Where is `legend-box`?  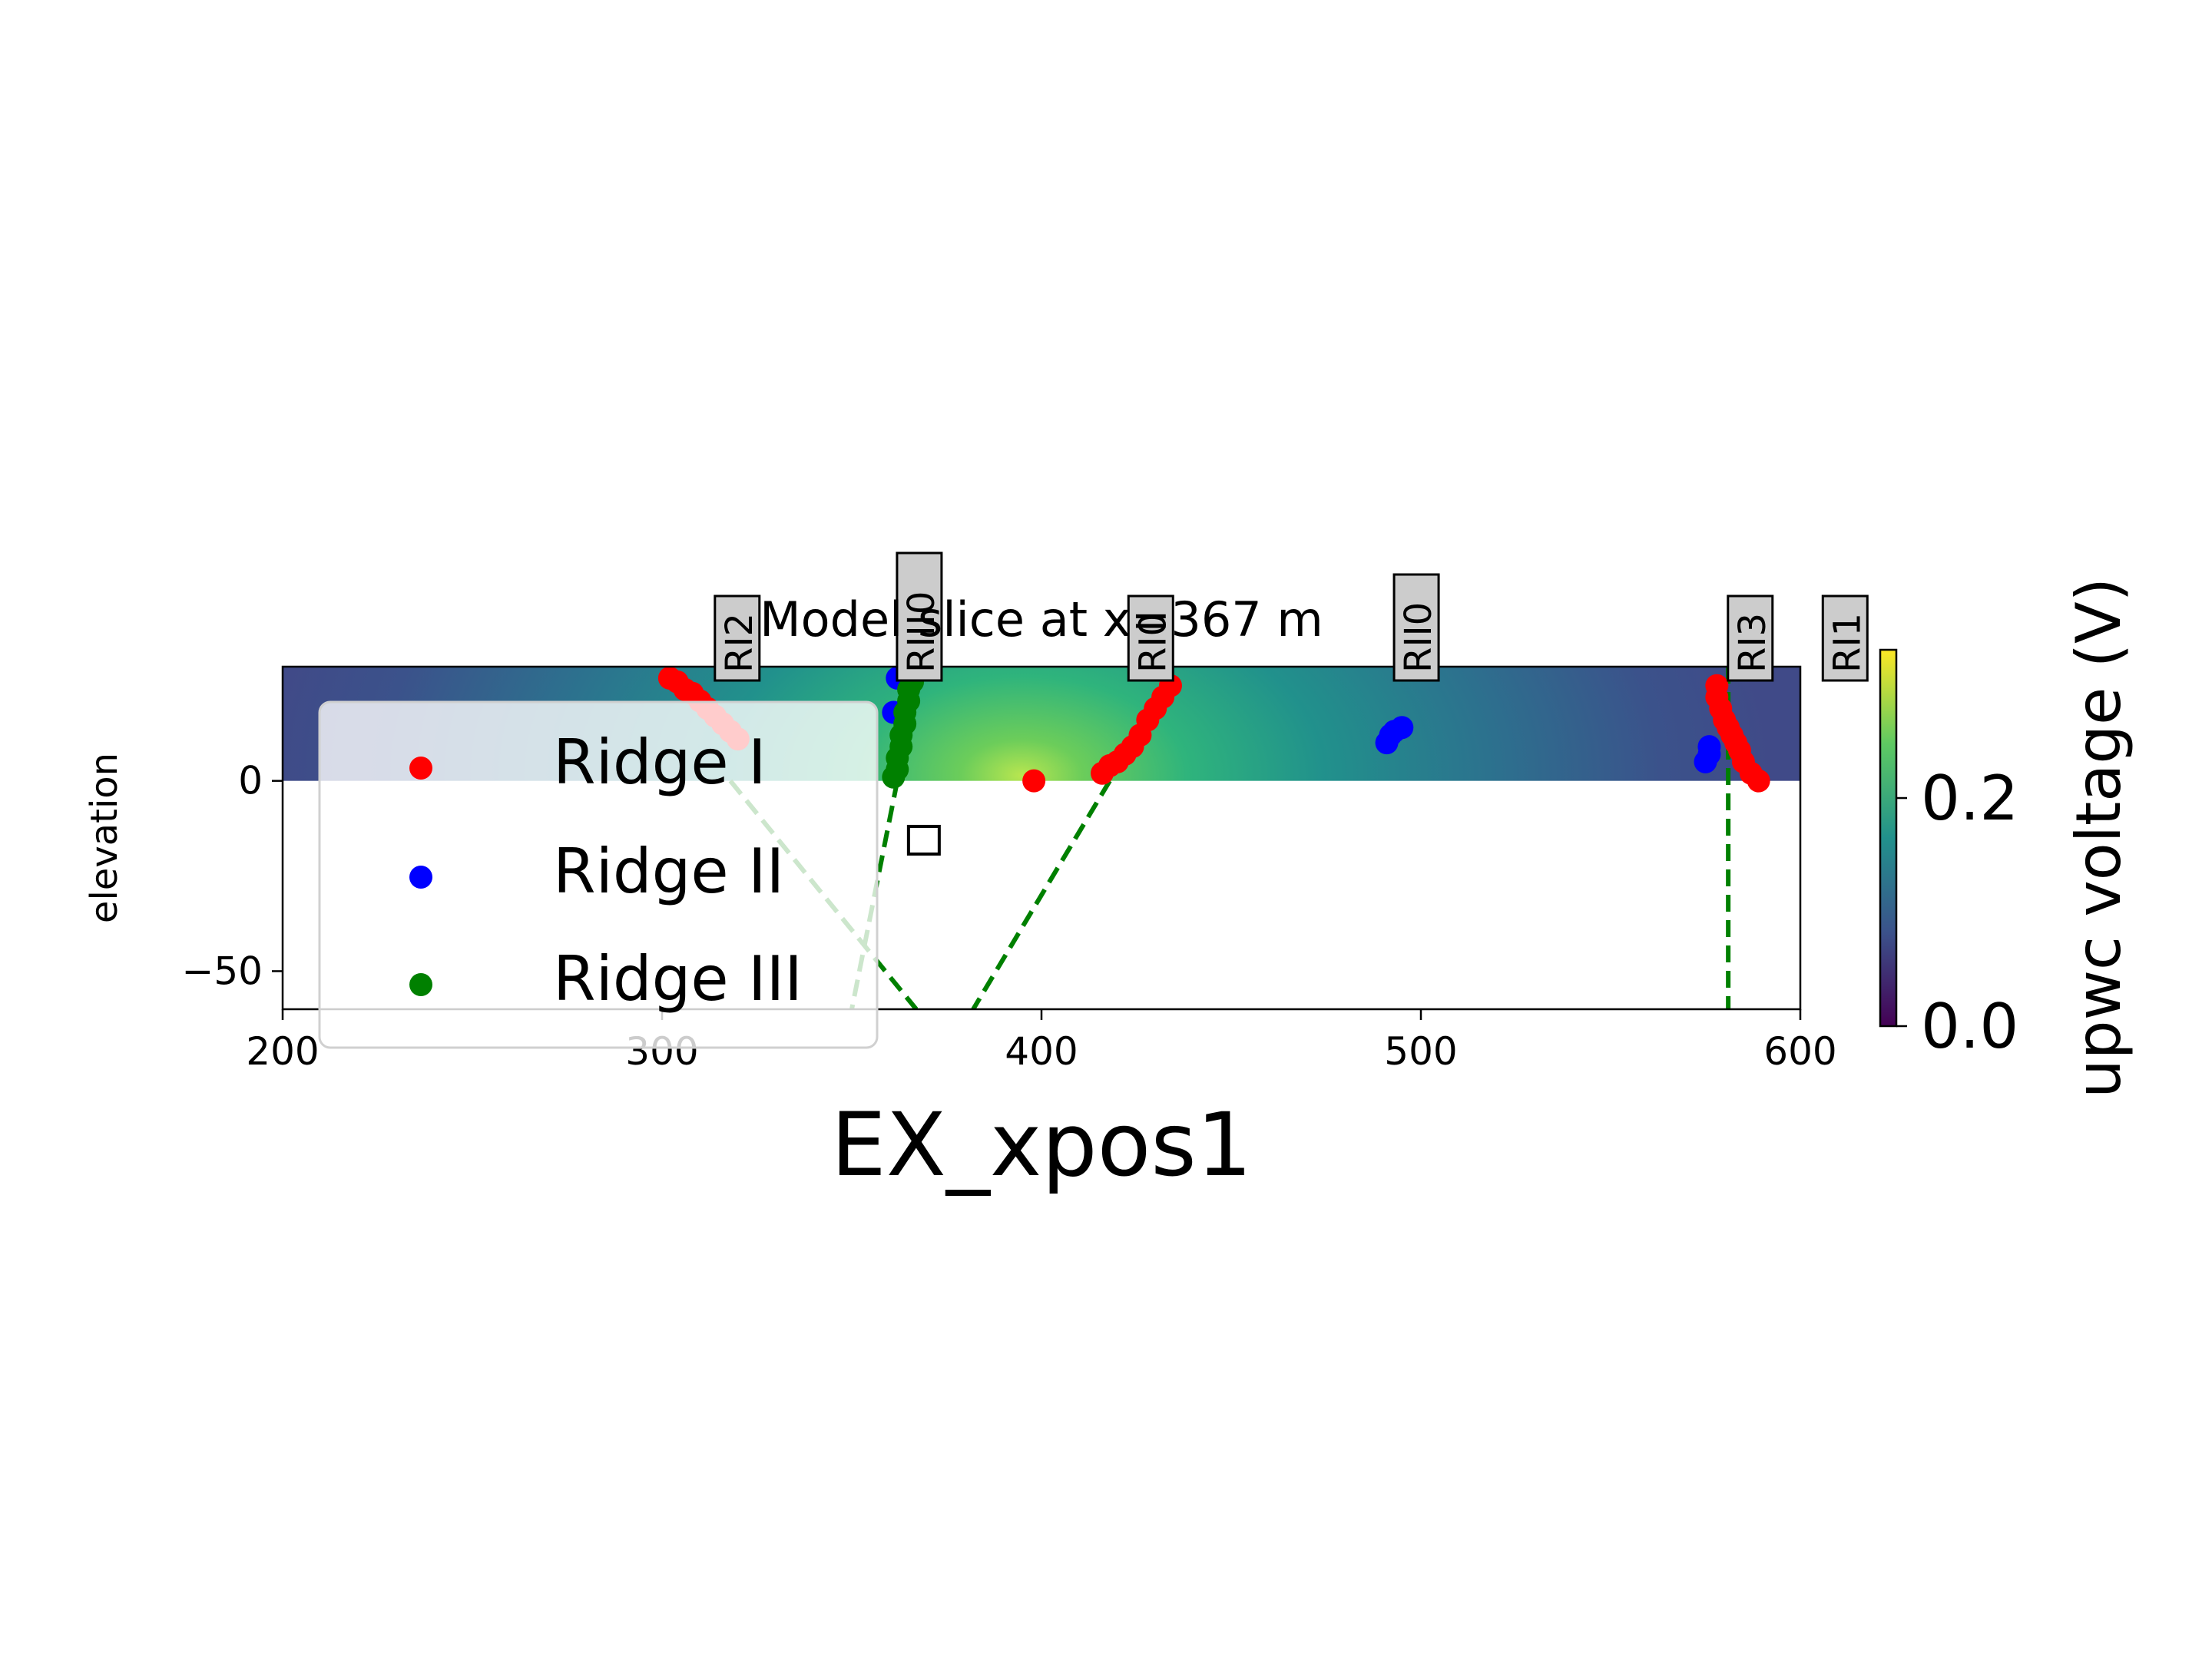
legend-box is located at coordinates (598, 875).